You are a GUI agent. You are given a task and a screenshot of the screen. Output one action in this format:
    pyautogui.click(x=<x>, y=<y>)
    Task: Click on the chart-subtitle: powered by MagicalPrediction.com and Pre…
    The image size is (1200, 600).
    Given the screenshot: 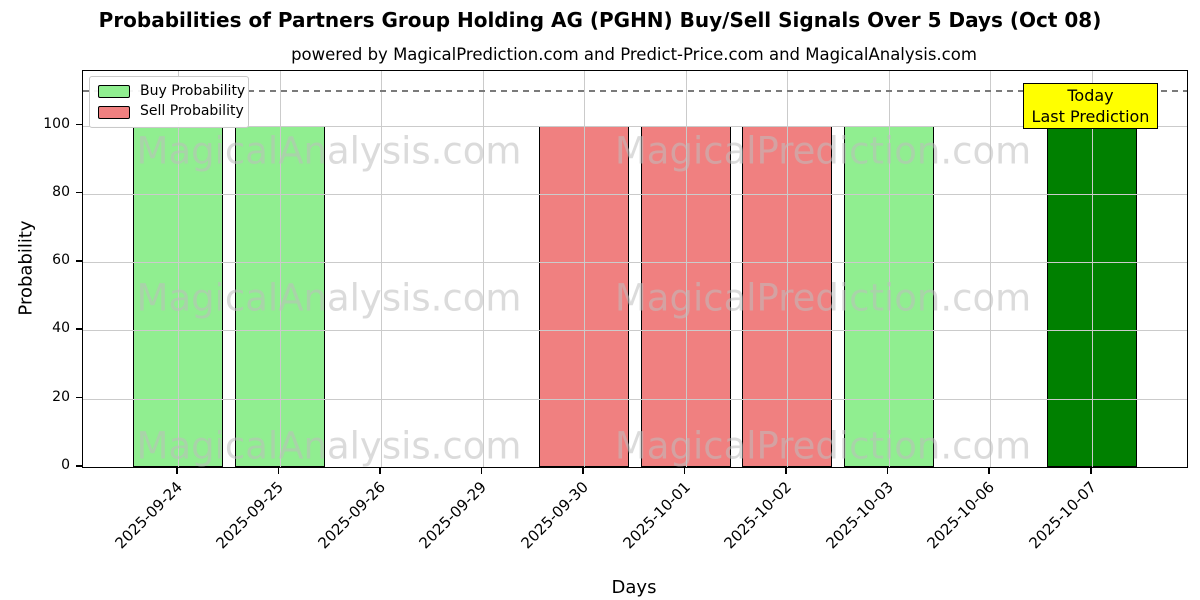 What is the action you would take?
    pyautogui.click(x=634, y=54)
    